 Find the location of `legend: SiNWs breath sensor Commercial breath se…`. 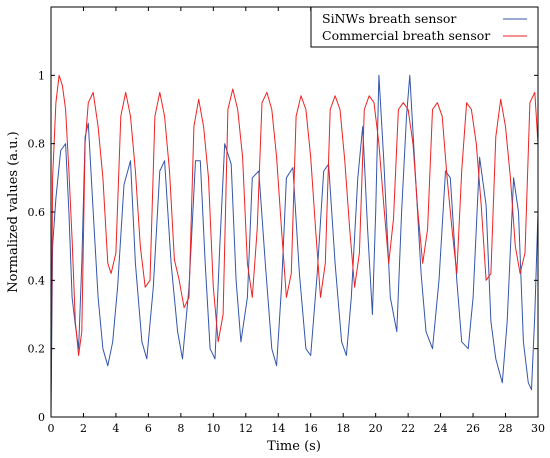

legend: SiNWs breath sensor Commercial breath se… is located at coordinates (424, 27).